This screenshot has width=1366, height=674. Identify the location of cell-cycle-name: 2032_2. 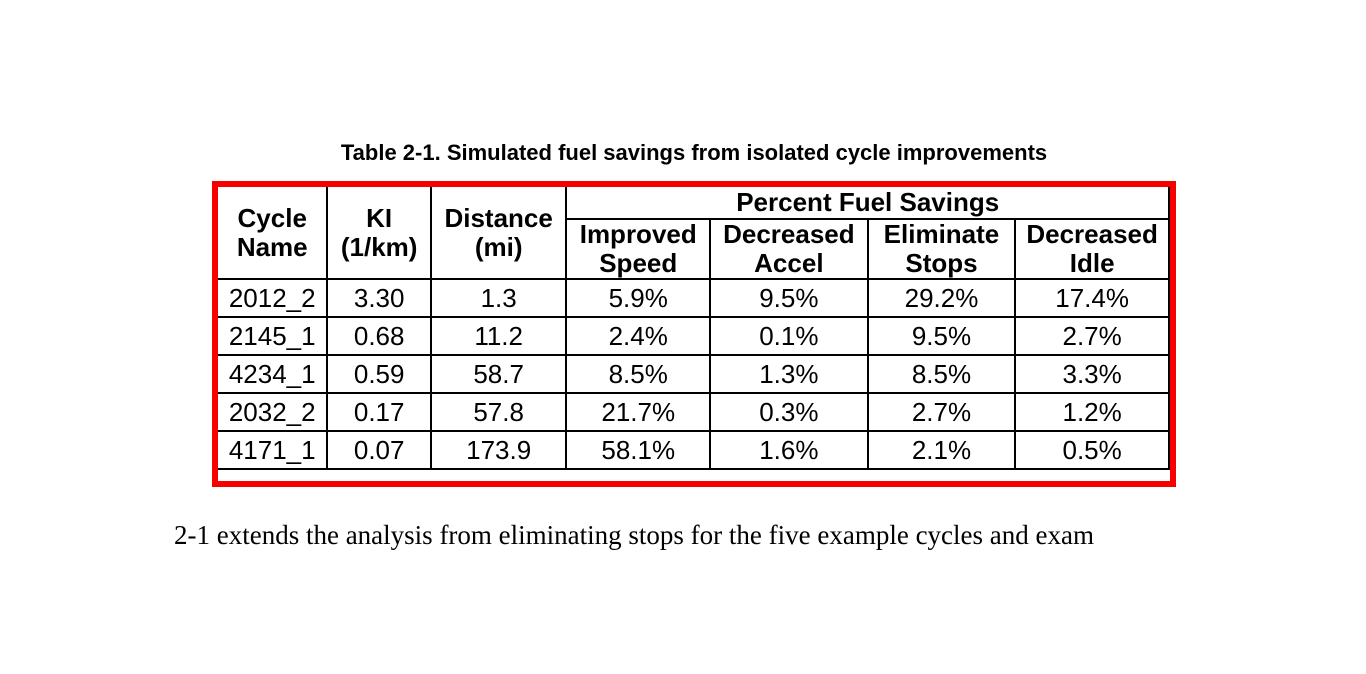
(273, 412).